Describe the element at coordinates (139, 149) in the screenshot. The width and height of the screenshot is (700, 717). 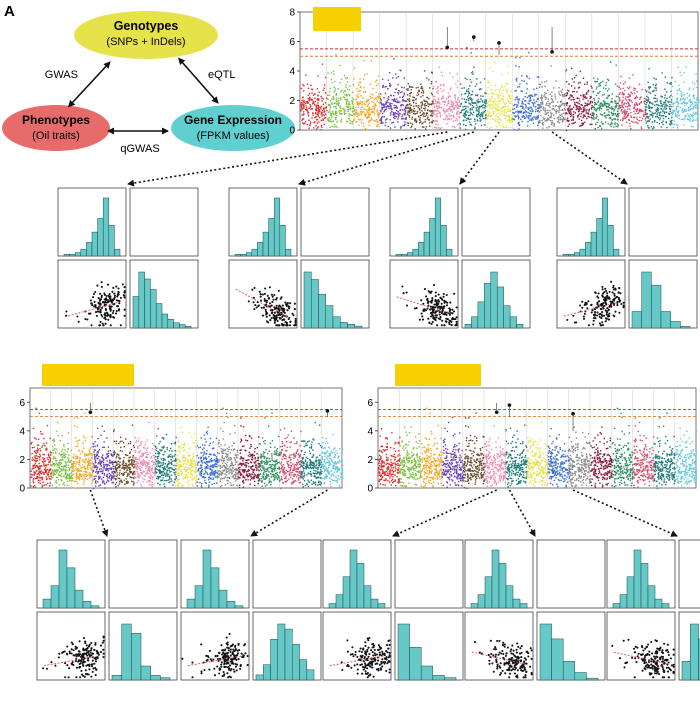
I see `qgwas-label: qGWAS` at that location.